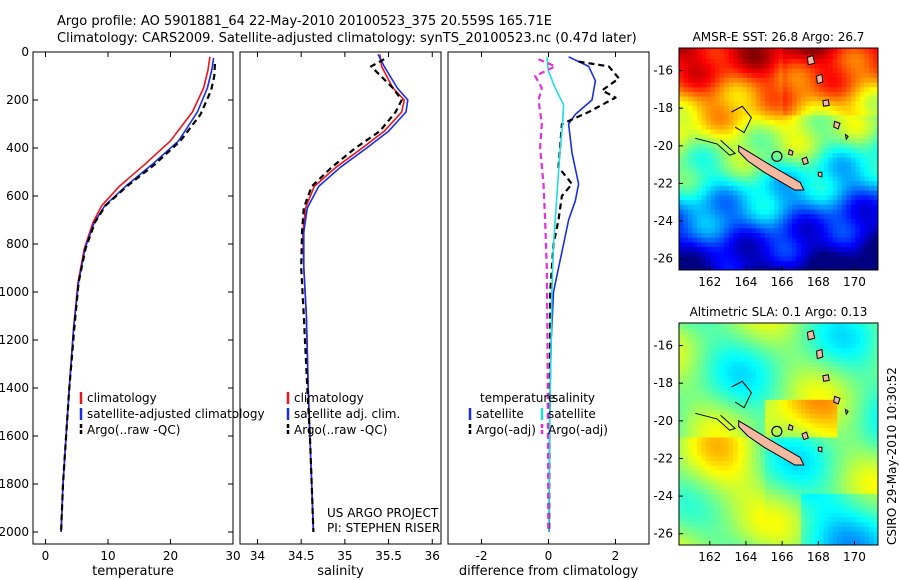 This screenshot has width=900, height=580. I want to click on y-tick-label: 1000, so click(14, 292).